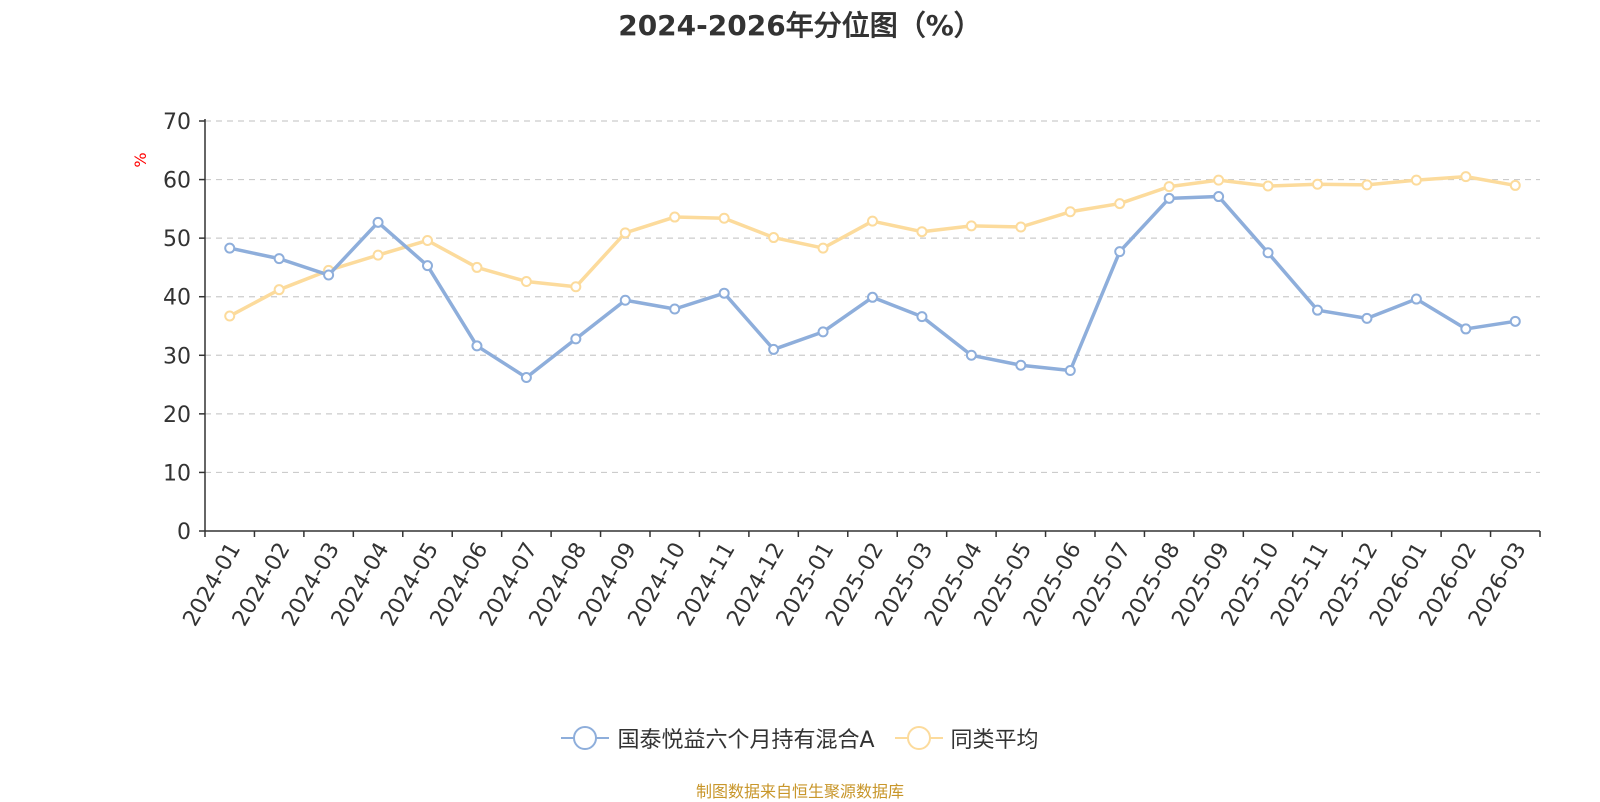  What do you see at coordinates (184, 532) in the screenshot?
I see `y-tick-label: 0` at bounding box center [184, 532].